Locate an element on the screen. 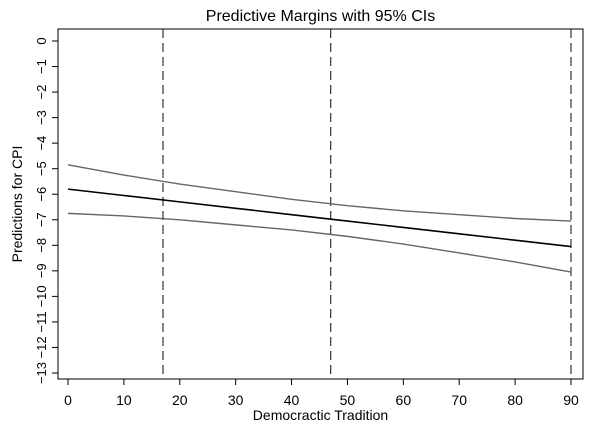 The image size is (596, 428). x-tick-label: 40 is located at coordinates (292, 400).